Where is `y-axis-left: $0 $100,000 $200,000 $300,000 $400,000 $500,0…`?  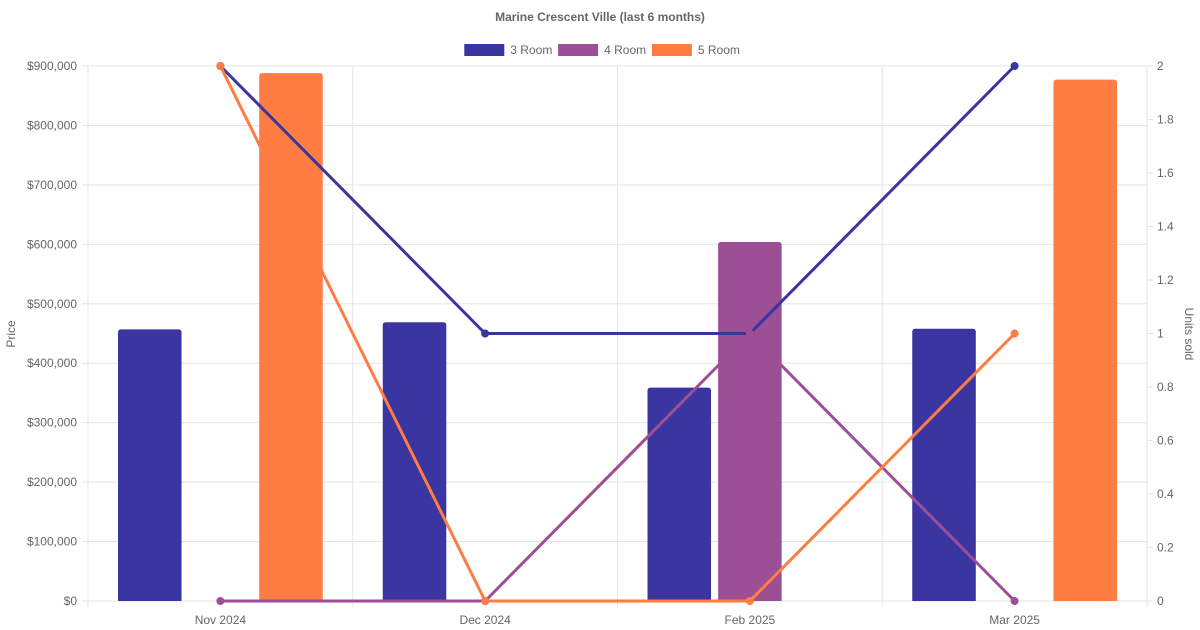 y-axis-left: $0 $100,000 $200,000 $300,000 $400,000 $500,0… is located at coordinates (52, 333).